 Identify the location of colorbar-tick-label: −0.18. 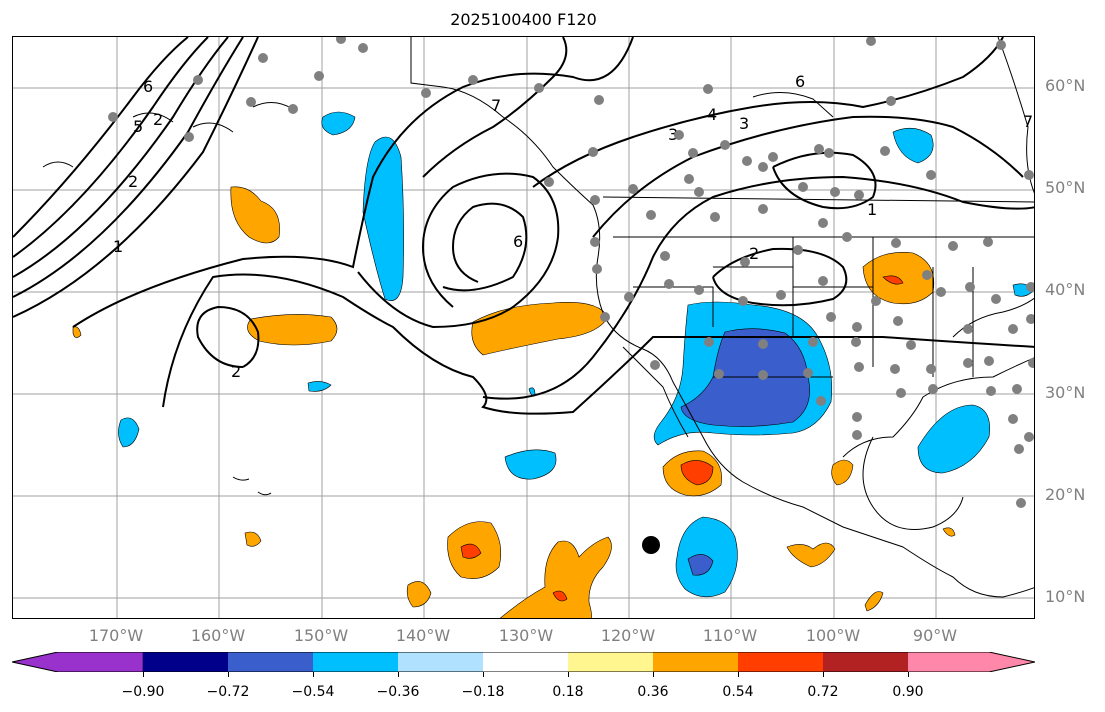
(483, 692).